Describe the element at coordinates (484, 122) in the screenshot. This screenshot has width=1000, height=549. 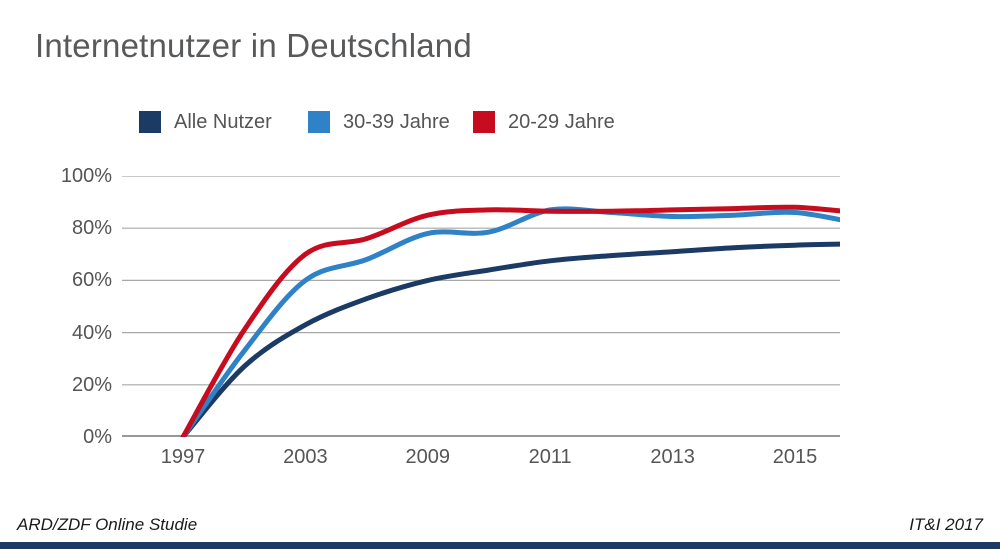
I see `legend-swatch-20-29-jahre` at that location.